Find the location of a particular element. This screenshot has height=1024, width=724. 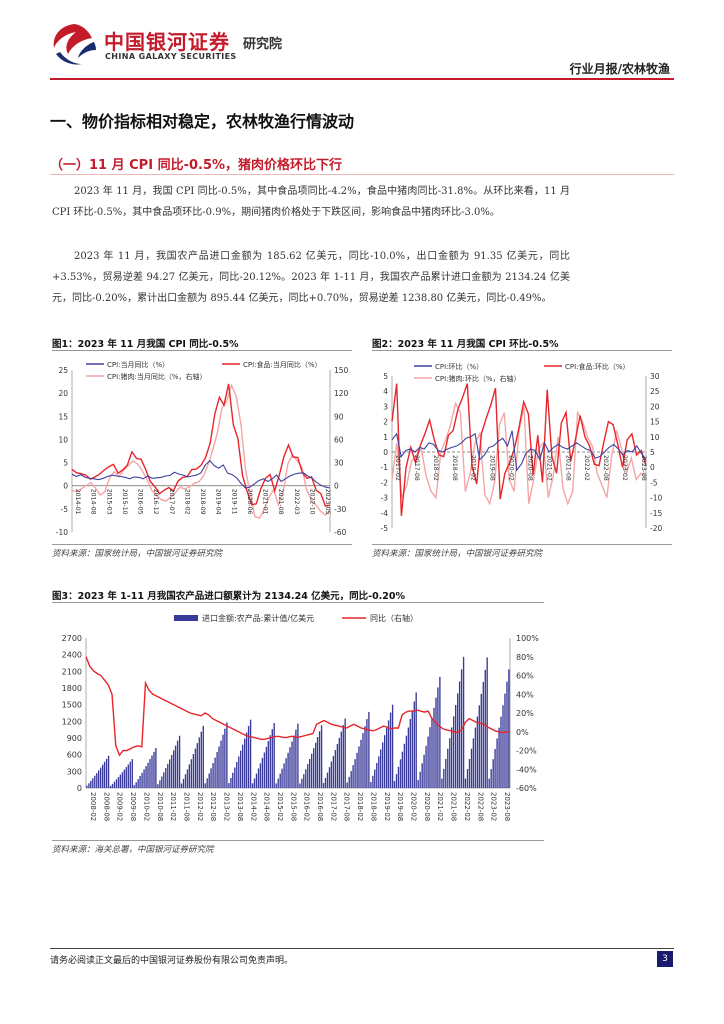

x-tick-label: 2014-01 is located at coordinates (77, 502).